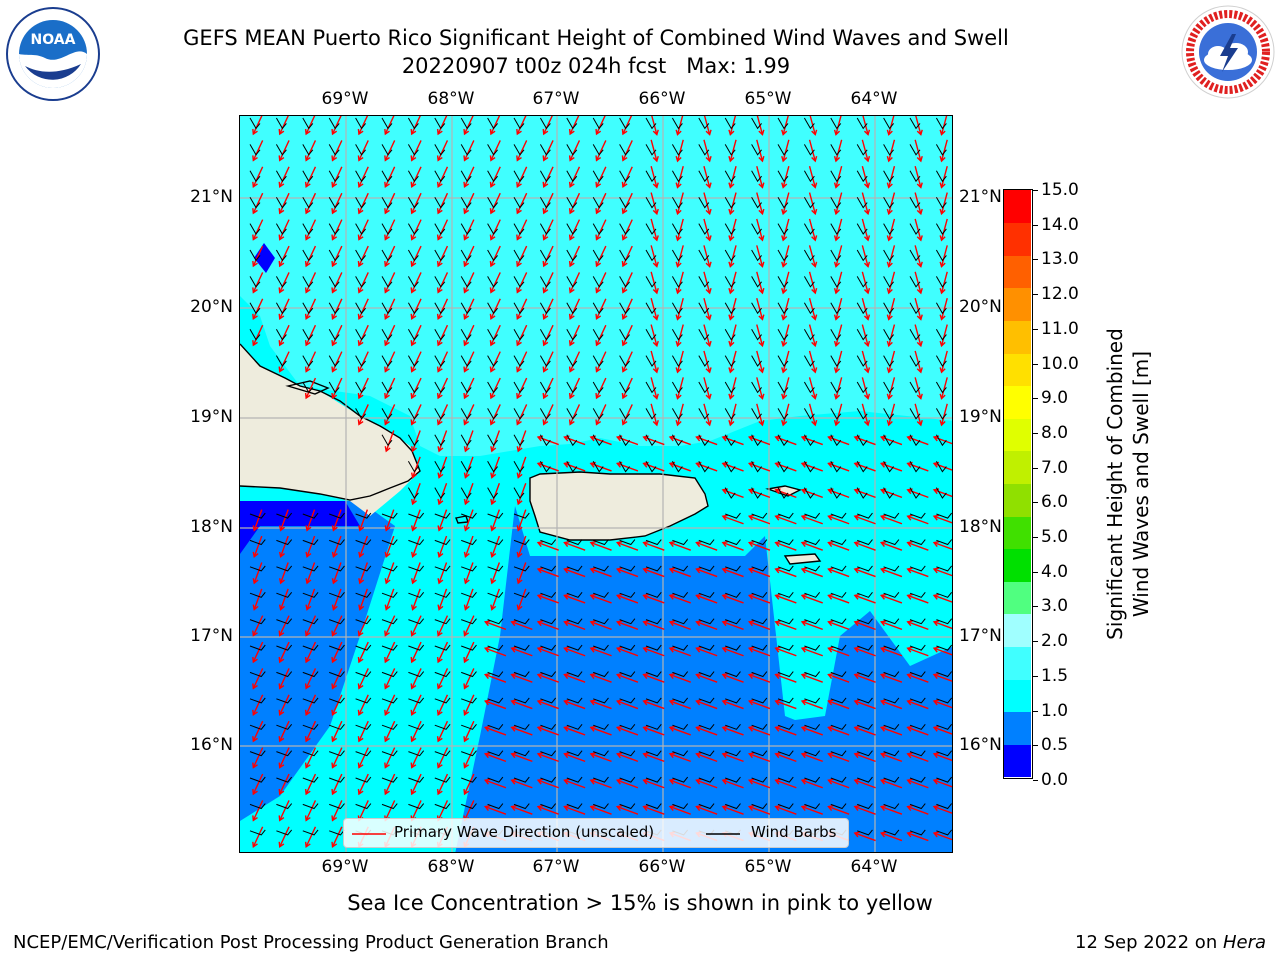 The height and width of the screenshot is (960, 1280). What do you see at coordinates (211, 307) in the screenshot?
I see `lat-label-left: 20°N` at bounding box center [211, 307].